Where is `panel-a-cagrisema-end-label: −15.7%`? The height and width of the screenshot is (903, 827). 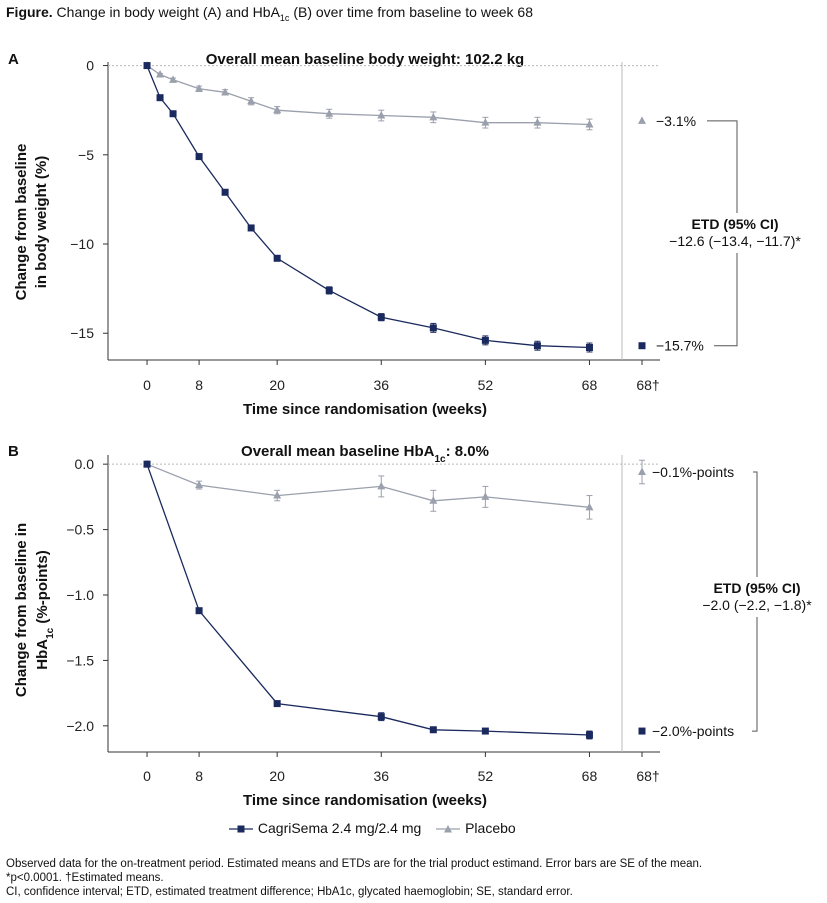 panel-a-cagrisema-end-label: −15.7% is located at coordinates (680, 346).